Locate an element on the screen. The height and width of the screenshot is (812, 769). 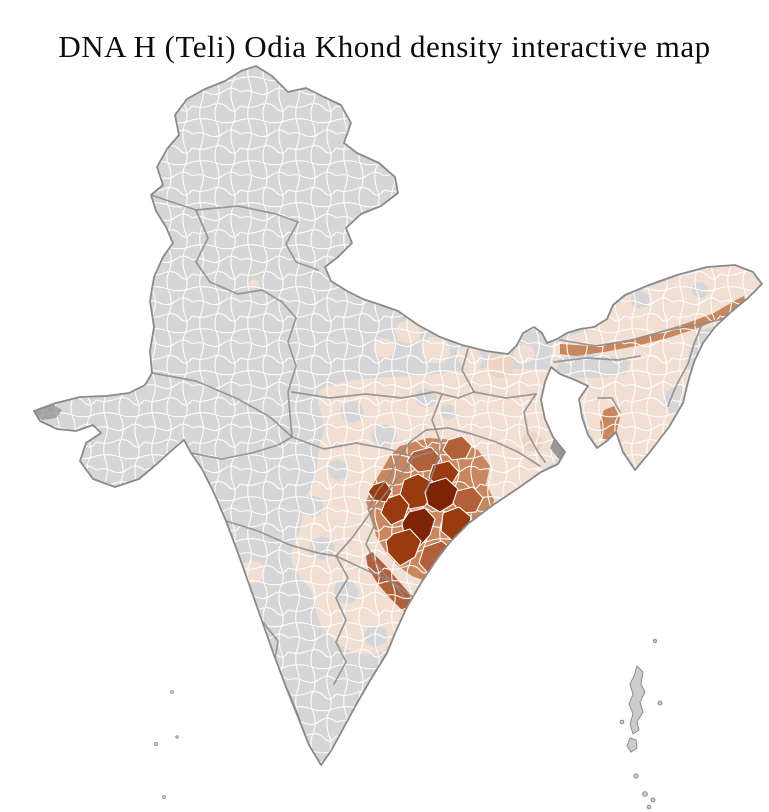
andaman-nicobar-islands is located at coordinates (641, 724).